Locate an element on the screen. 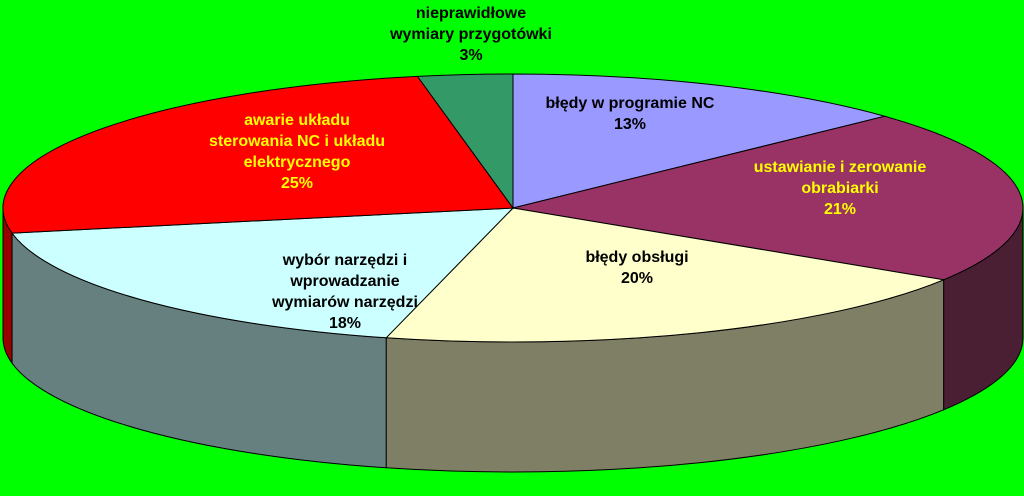 The height and width of the screenshot is (496, 1024). slice-percent: 25% is located at coordinates (297, 183).